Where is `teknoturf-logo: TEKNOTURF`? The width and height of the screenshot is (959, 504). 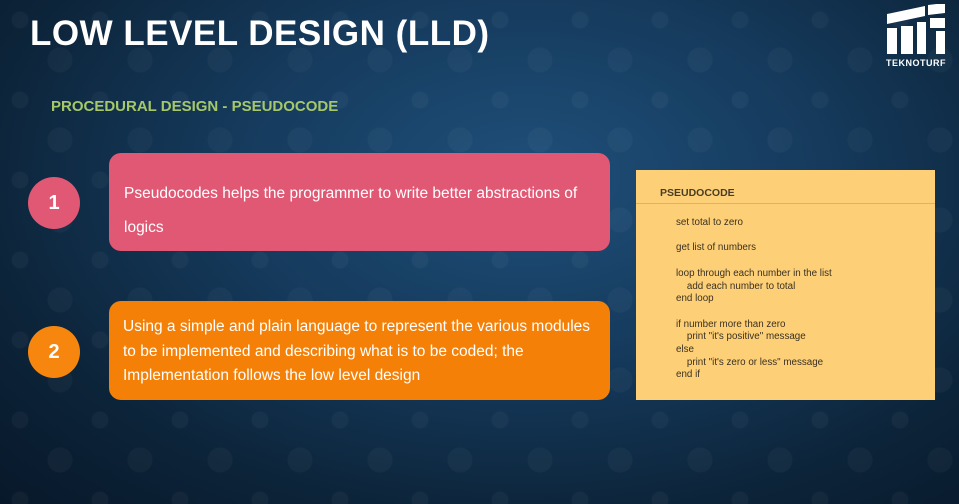 teknoturf-logo: TEKNOTURF is located at coordinates (916, 38).